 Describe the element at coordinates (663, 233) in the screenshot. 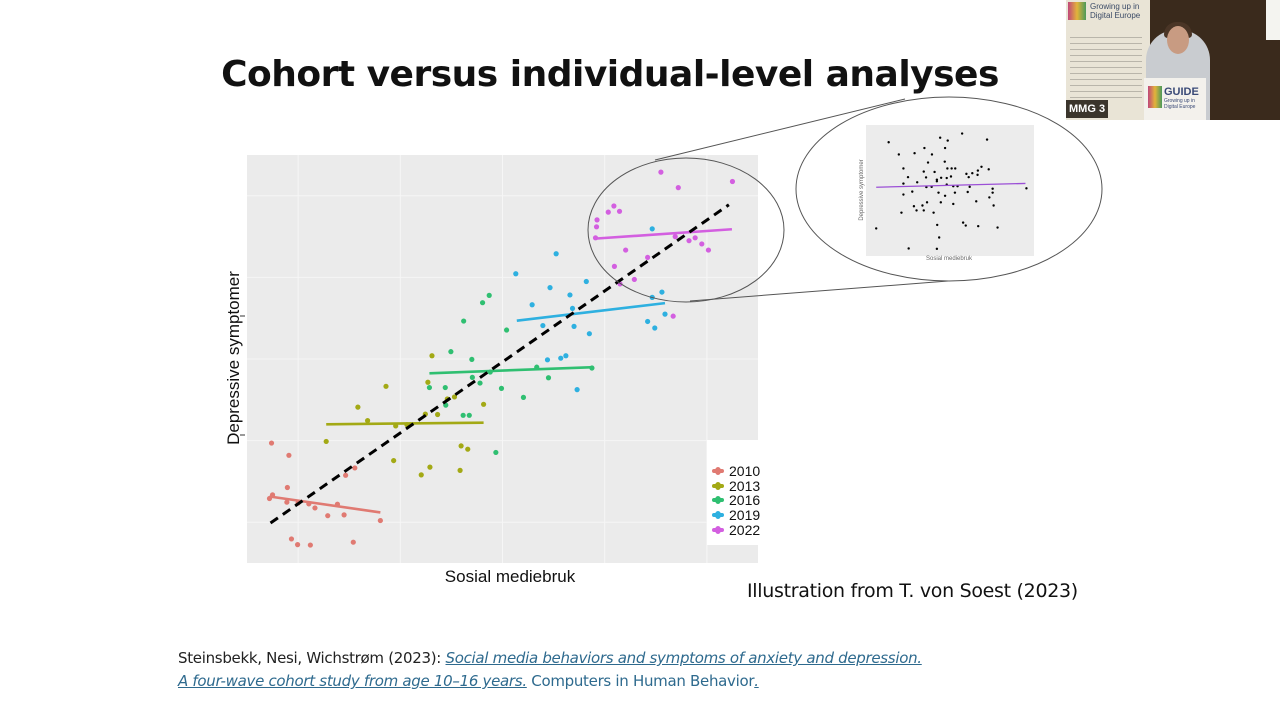

I see `trend-line-2022` at that location.